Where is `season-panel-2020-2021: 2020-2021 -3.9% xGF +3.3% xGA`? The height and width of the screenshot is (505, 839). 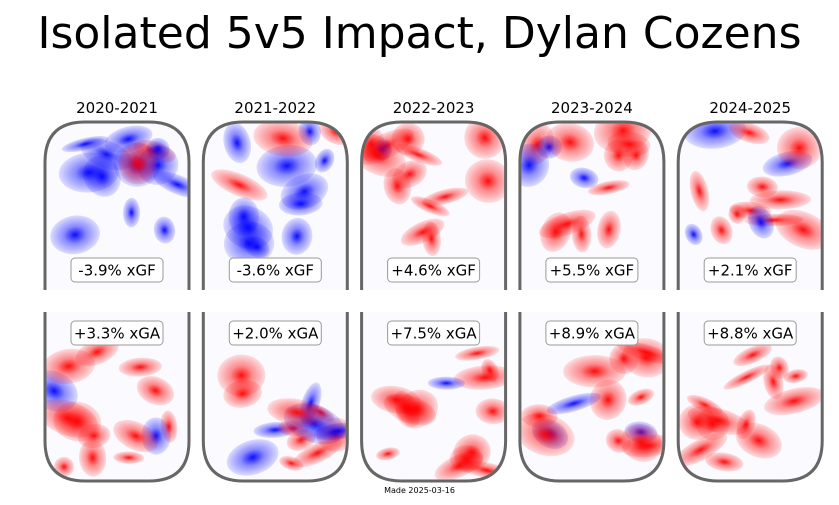 season-panel-2020-2021: 2020-2021 -3.9% xGF +3.3% xGA is located at coordinates (117, 291).